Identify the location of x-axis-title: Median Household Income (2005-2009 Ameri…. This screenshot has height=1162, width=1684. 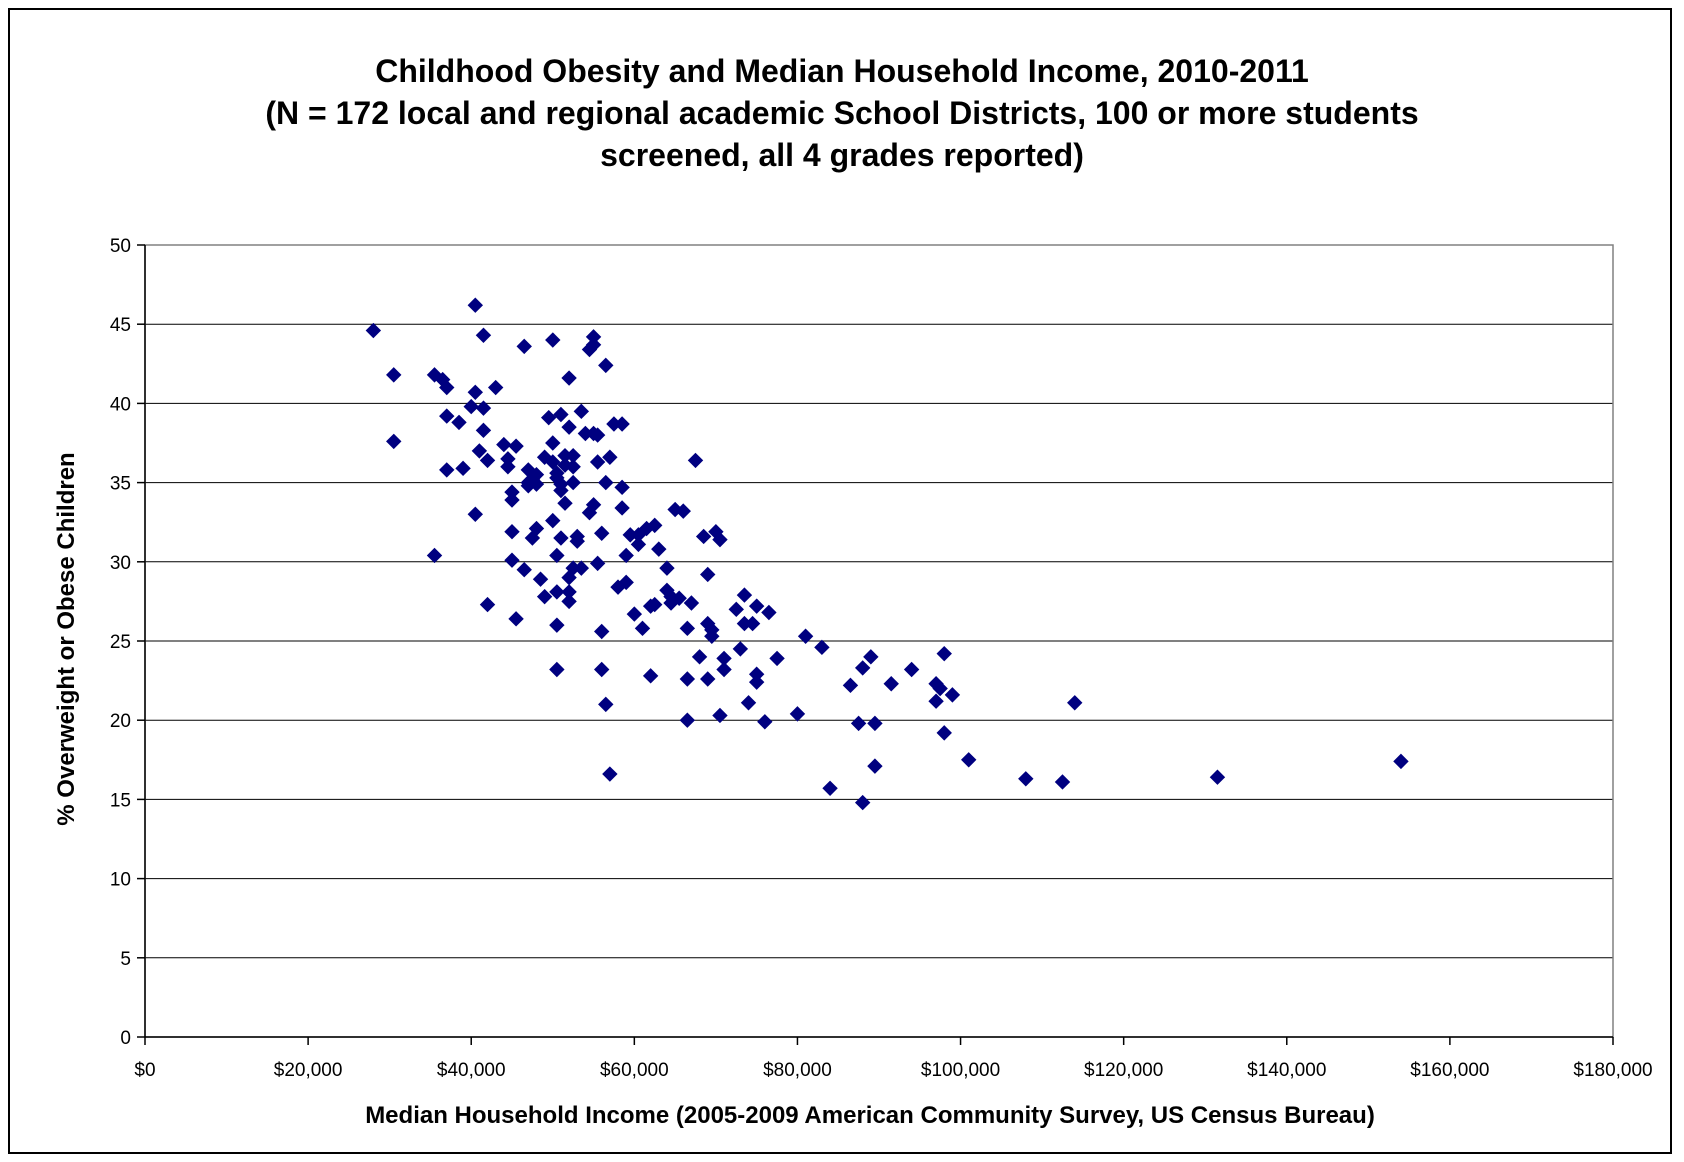
(870, 1115).